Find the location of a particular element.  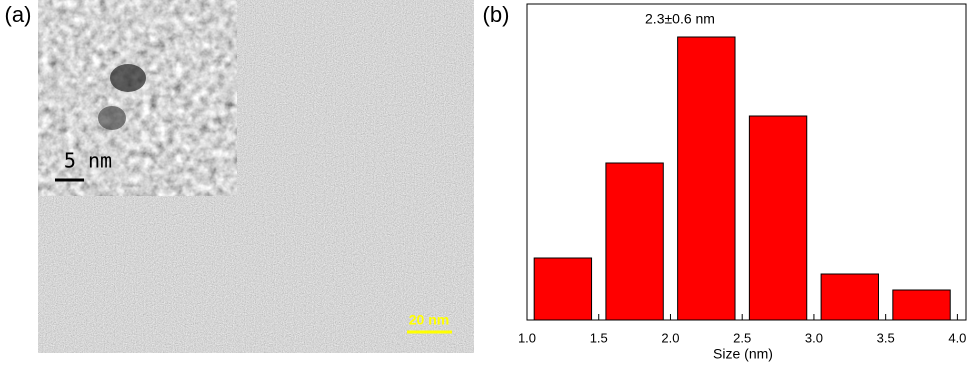

scale-bar-label: 20 nm is located at coordinates (429, 320).